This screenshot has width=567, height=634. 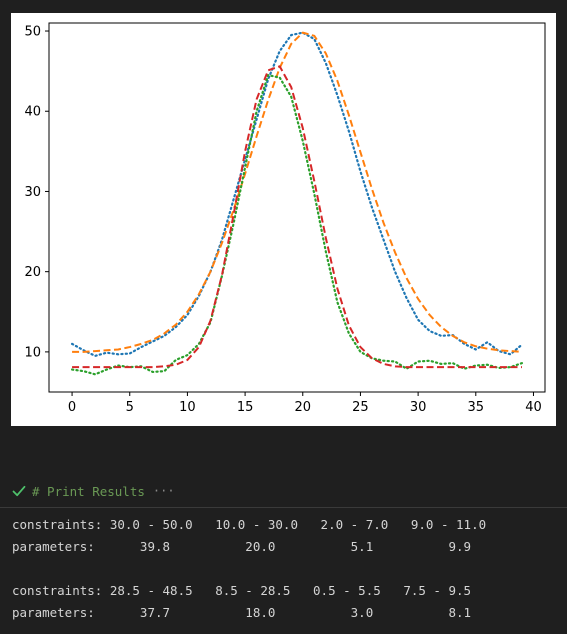 What do you see at coordinates (245, 407) in the screenshot?
I see `x-tick-label-3: 15` at bounding box center [245, 407].